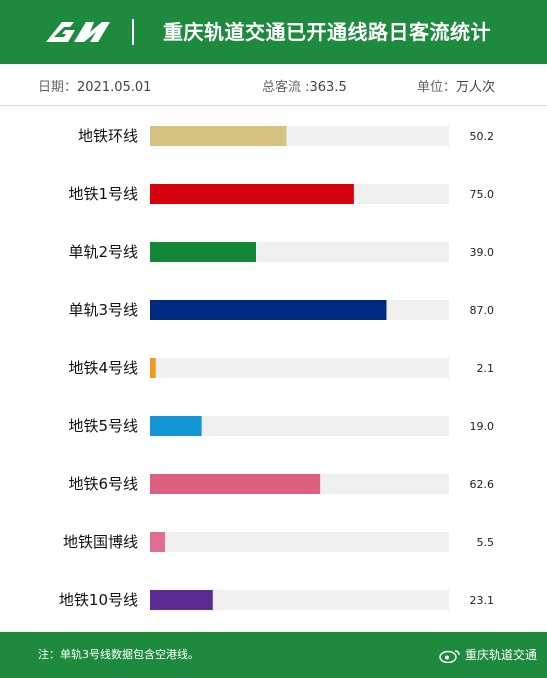  What do you see at coordinates (486, 542) in the screenshot?
I see `value-label: 5.5` at bounding box center [486, 542].